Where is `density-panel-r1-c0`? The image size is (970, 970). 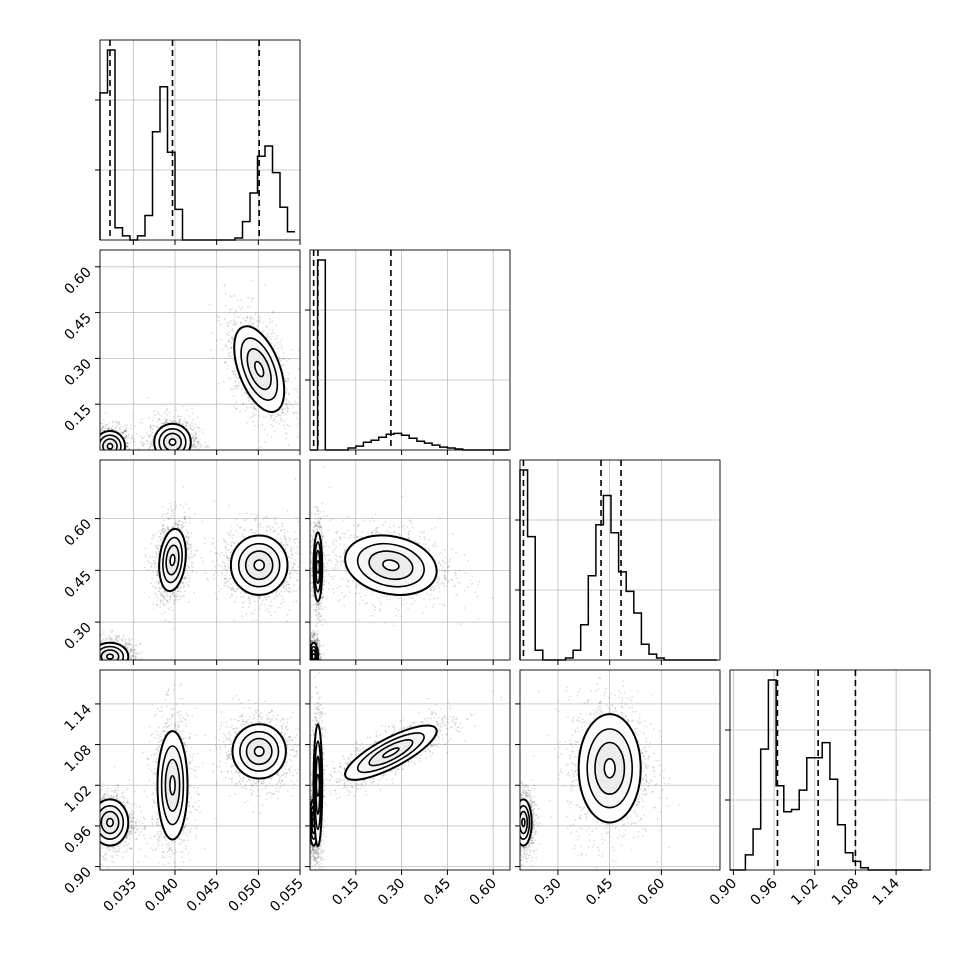
density-panel-r1-c0 is located at coordinates (193, 372).